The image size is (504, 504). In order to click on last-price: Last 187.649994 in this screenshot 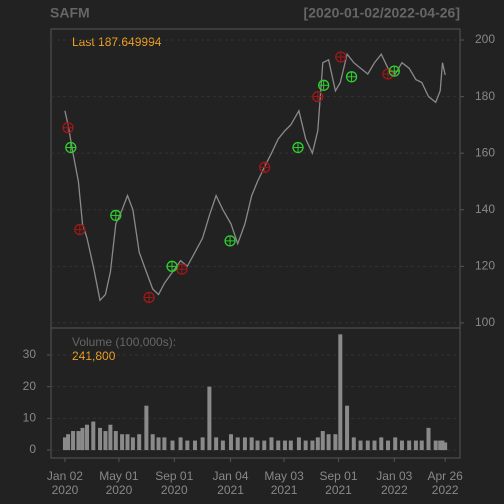, I will do `click(117, 42)`.